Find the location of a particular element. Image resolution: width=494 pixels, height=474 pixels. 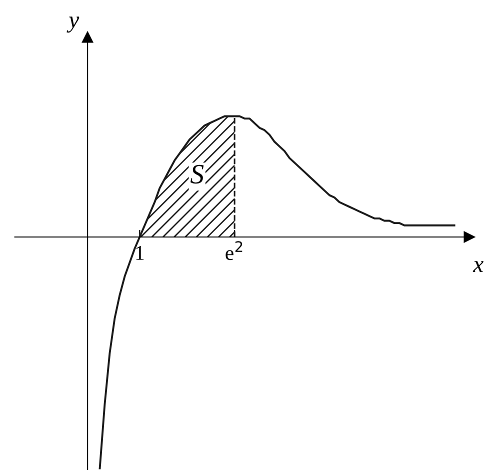

x-tick-label: e$^{2}$ is located at coordinates (234, 250).